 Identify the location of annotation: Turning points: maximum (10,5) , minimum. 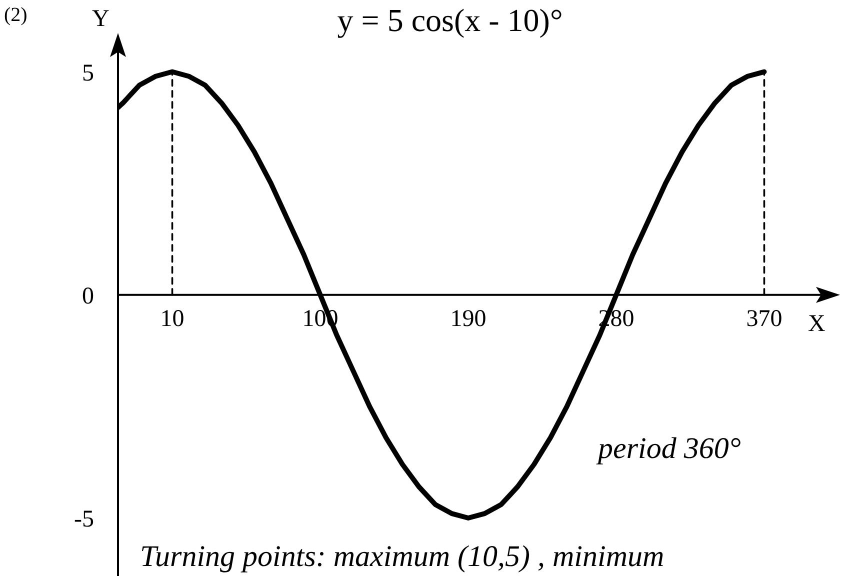
(402, 557).